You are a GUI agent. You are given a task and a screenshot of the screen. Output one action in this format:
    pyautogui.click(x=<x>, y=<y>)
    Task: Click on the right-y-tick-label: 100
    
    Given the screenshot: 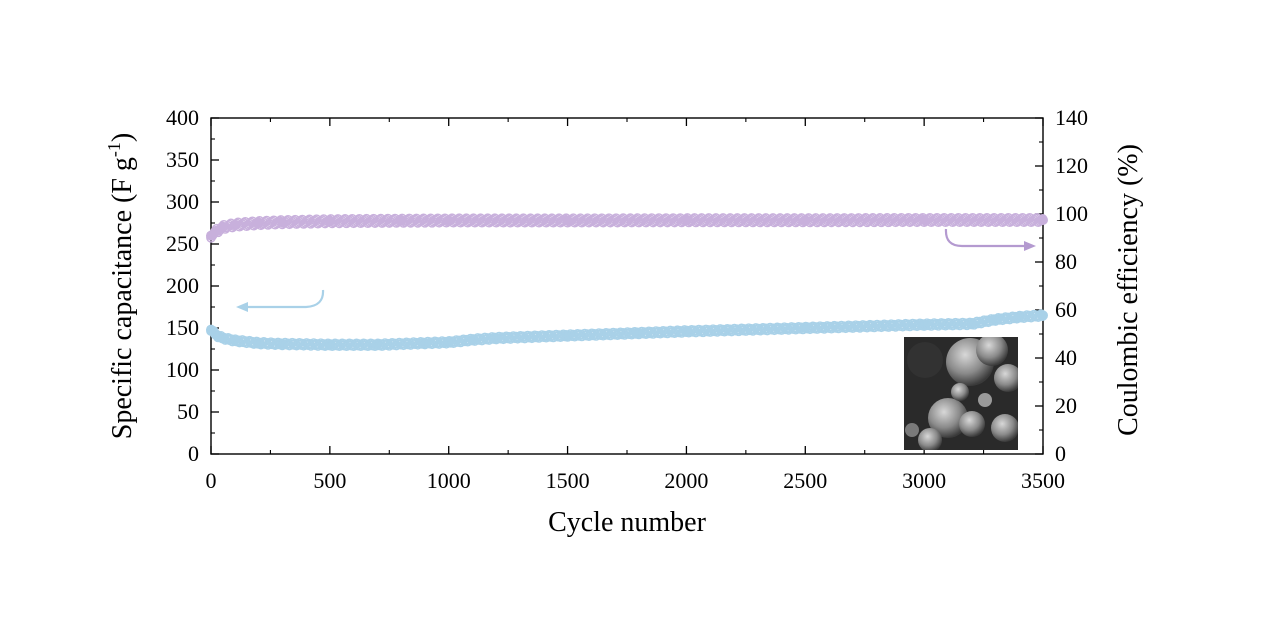 What is the action you would take?
    pyautogui.click(x=1071, y=213)
    